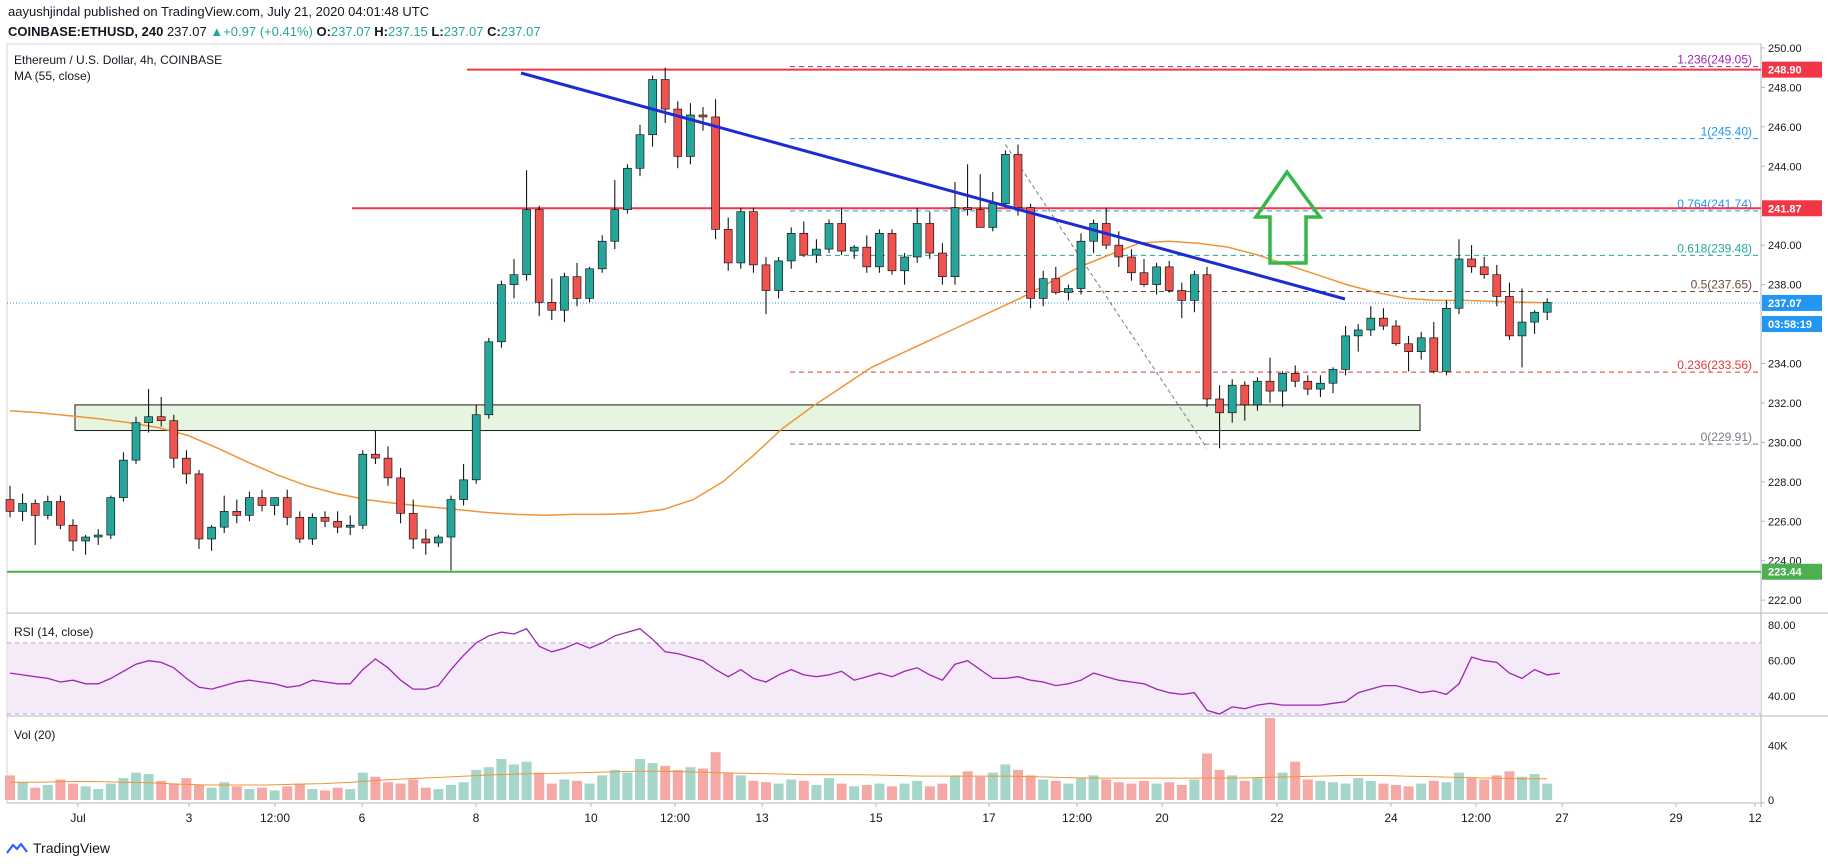 This screenshot has width=1828, height=868. I want to click on y-tick-label: 230.00, so click(1785, 443).